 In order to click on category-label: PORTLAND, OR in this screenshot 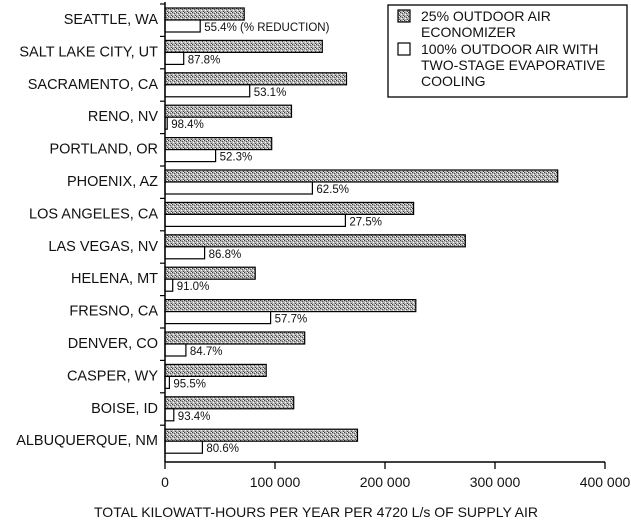, I will do `click(103, 150)`.